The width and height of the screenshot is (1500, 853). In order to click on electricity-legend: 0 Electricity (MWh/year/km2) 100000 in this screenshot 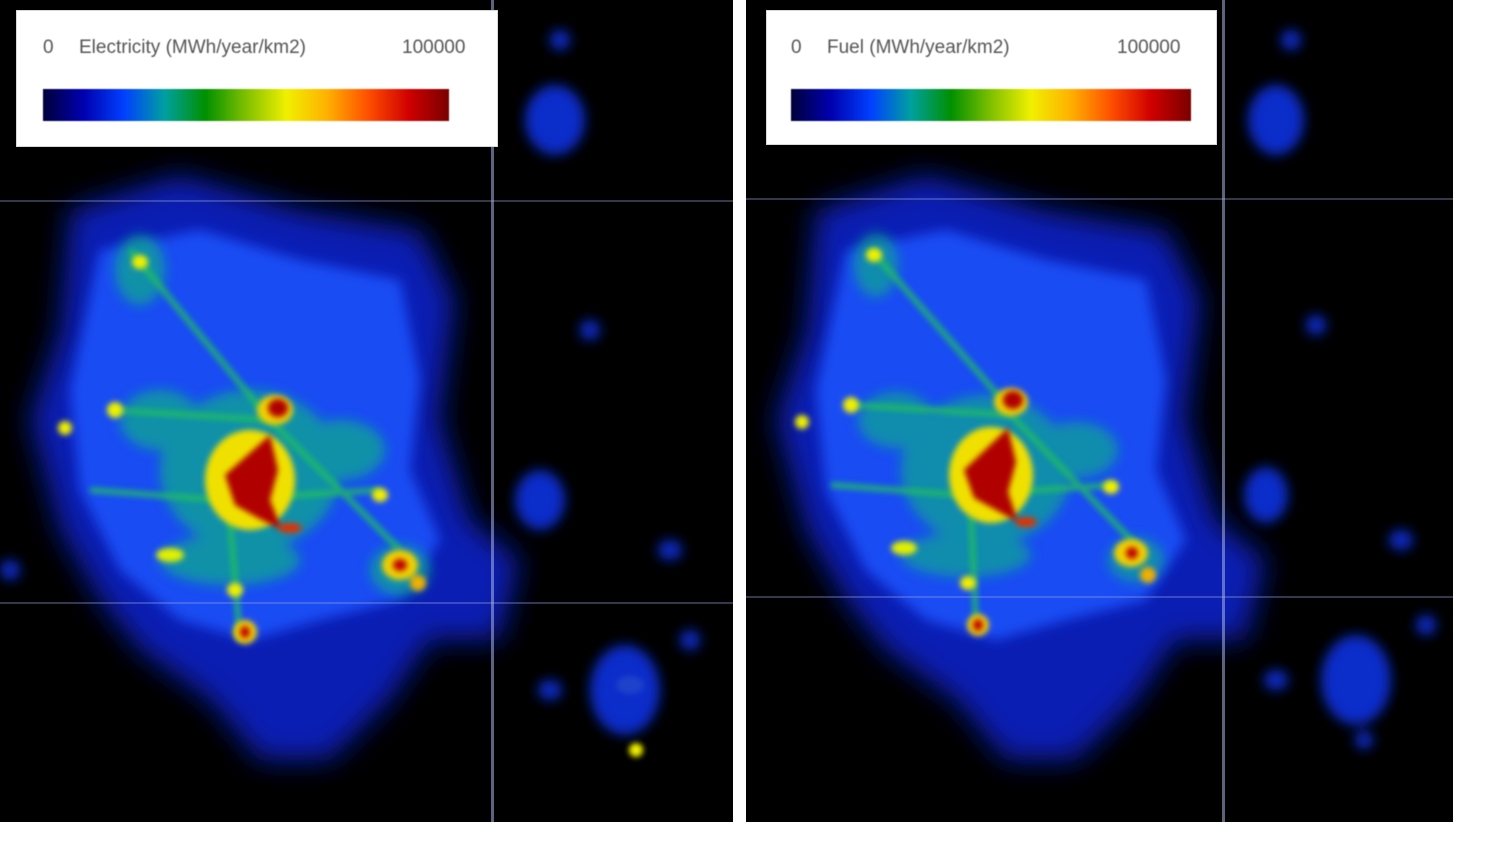, I will do `click(257, 78)`.